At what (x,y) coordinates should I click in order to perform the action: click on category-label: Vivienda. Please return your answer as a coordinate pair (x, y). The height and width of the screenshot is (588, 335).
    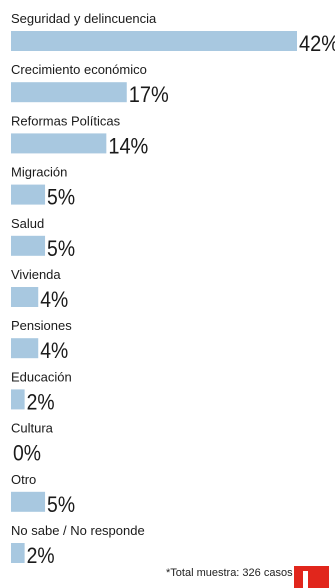
    Looking at the image, I should click on (36, 274).